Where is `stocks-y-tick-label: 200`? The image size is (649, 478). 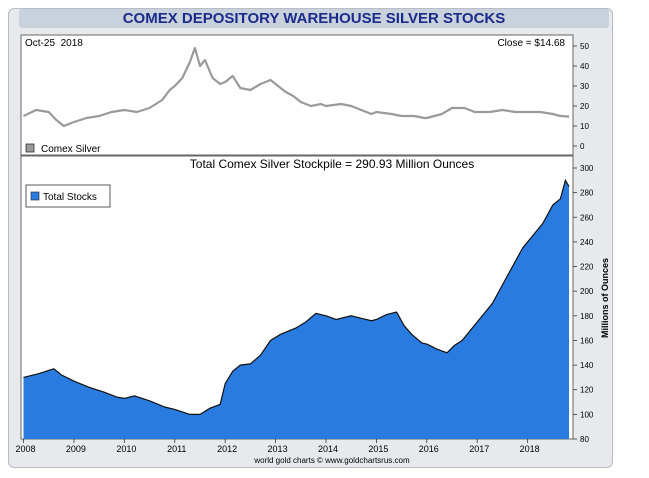
stocks-y-tick-label: 200 is located at coordinates (587, 291).